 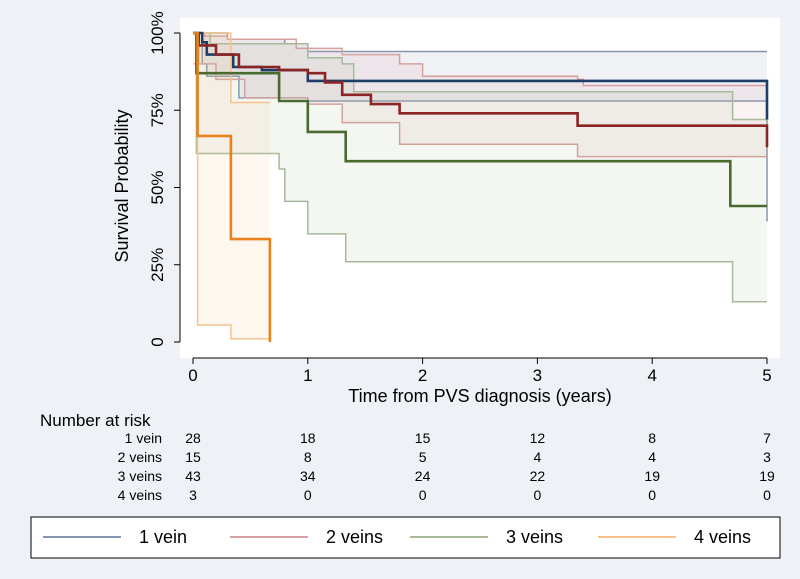 What do you see at coordinates (538, 438) in the screenshot?
I see `risk-value: 12` at bounding box center [538, 438].